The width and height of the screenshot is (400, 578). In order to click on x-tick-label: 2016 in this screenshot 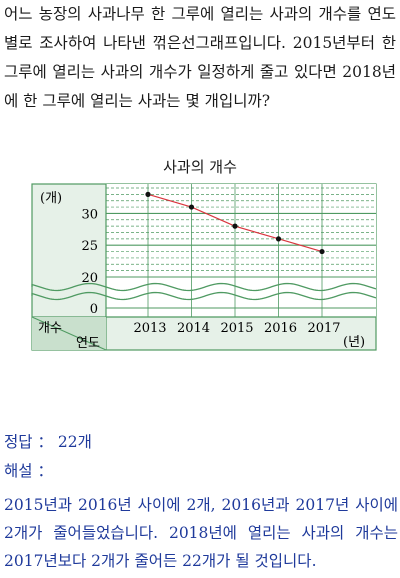, I will do `click(280, 328)`.